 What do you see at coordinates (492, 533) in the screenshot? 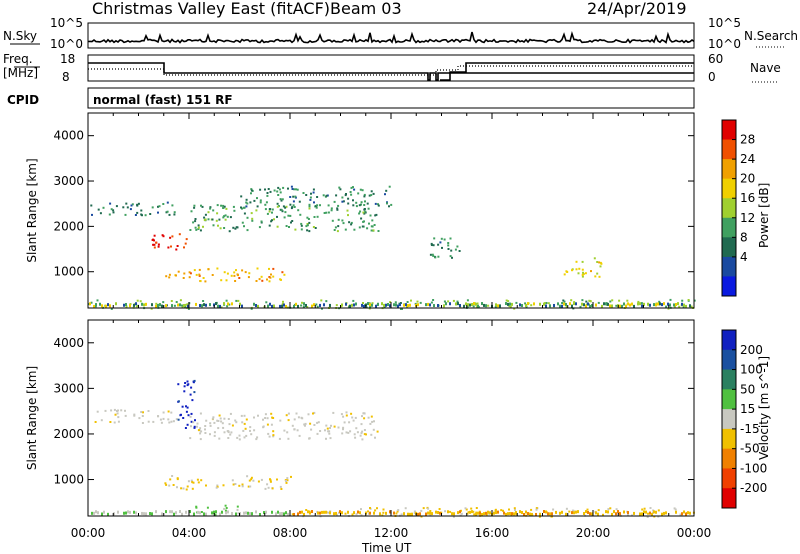
I see `x-tick-label: 16:00` at bounding box center [492, 533].